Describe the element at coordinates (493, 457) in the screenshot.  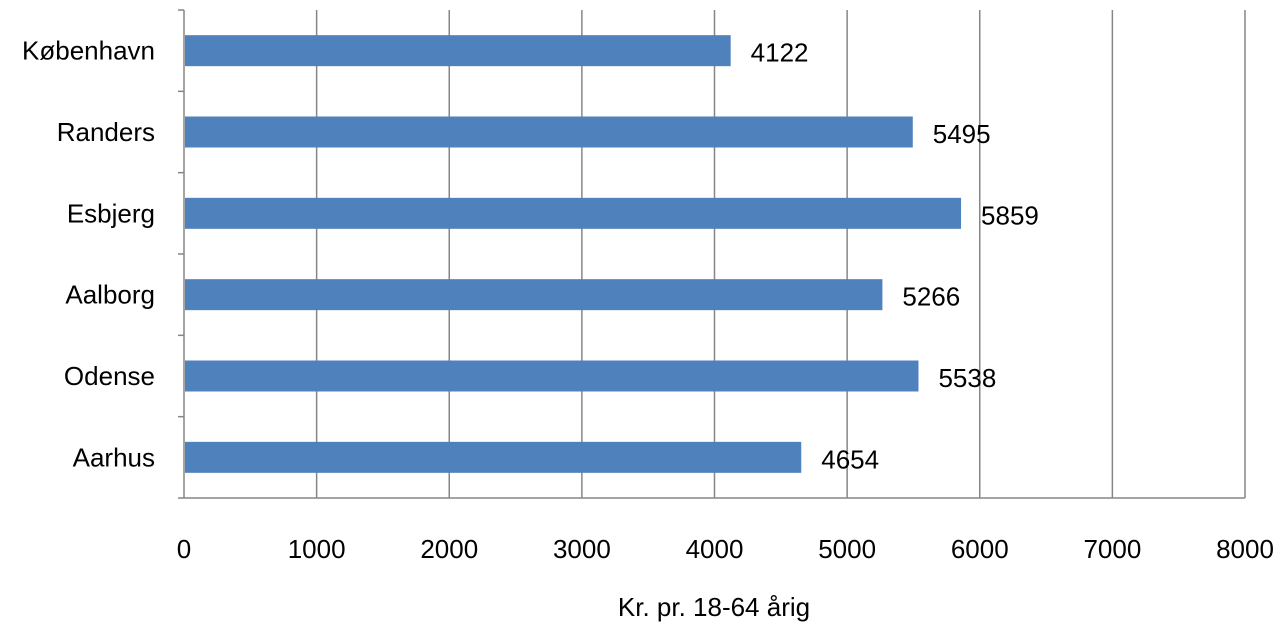
I see `bar-Aarhus` at that location.